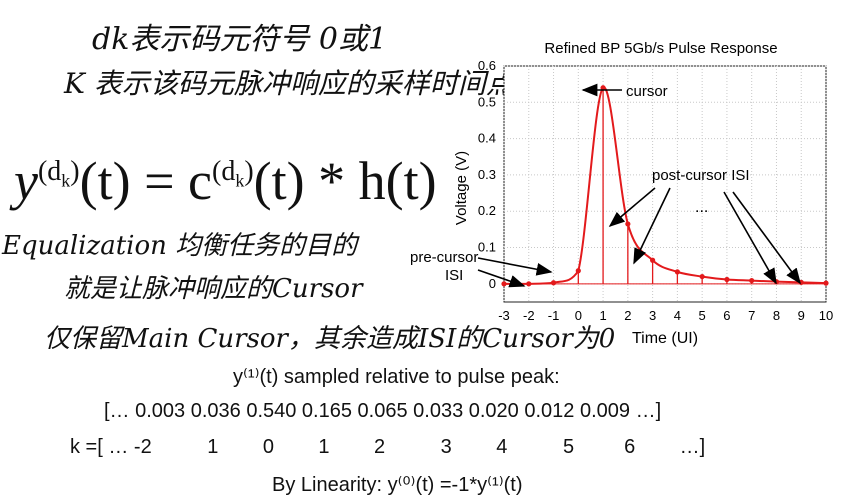  I want to click on y-tick-label: 0.2, so click(487, 210).